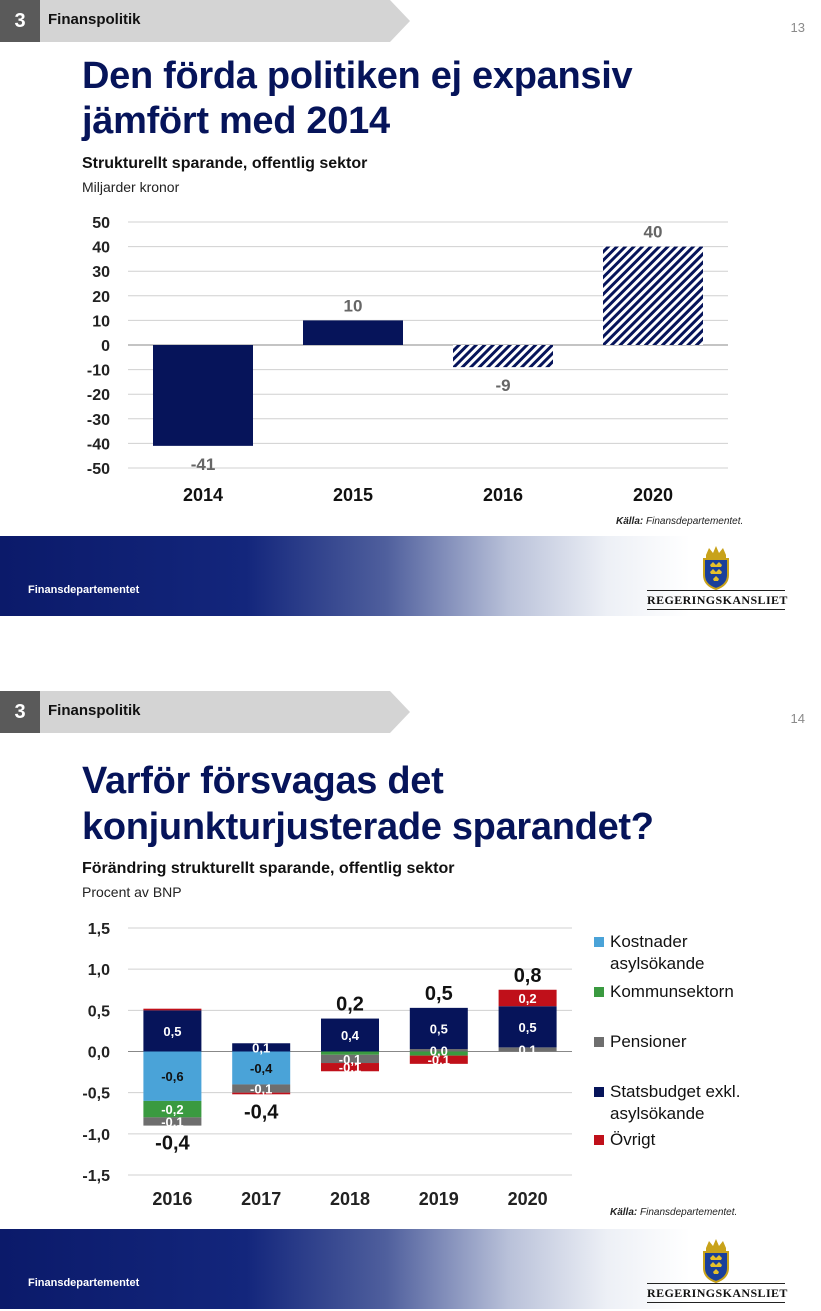 This screenshot has height=1311, width=821. Describe the element at coordinates (203, 464) in the screenshot. I see `data-label: -41` at that location.